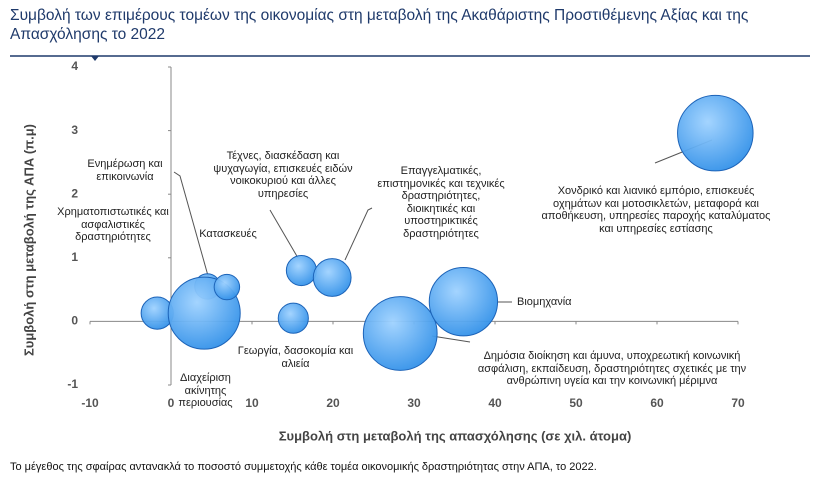 This screenshot has width=820, height=499. Describe the element at coordinates (333, 403) in the screenshot. I see `x-tick-label: 20` at that location.